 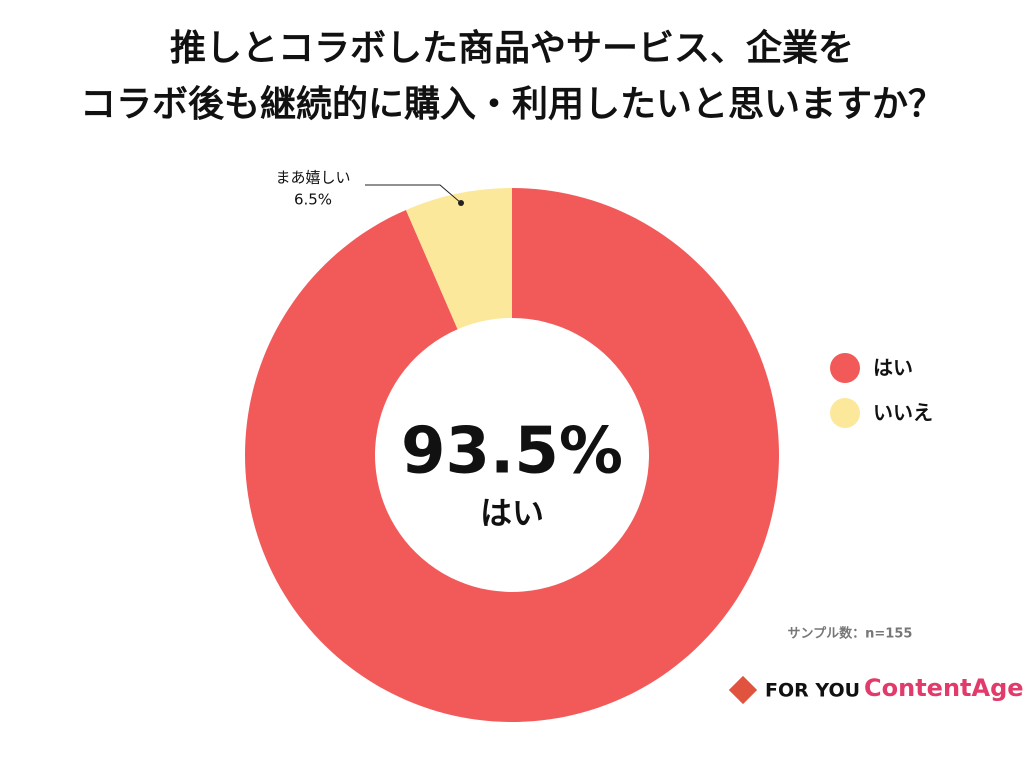 What do you see at coordinates (903, 413) in the screenshot?
I see `legend-label: いいえ` at bounding box center [903, 413].